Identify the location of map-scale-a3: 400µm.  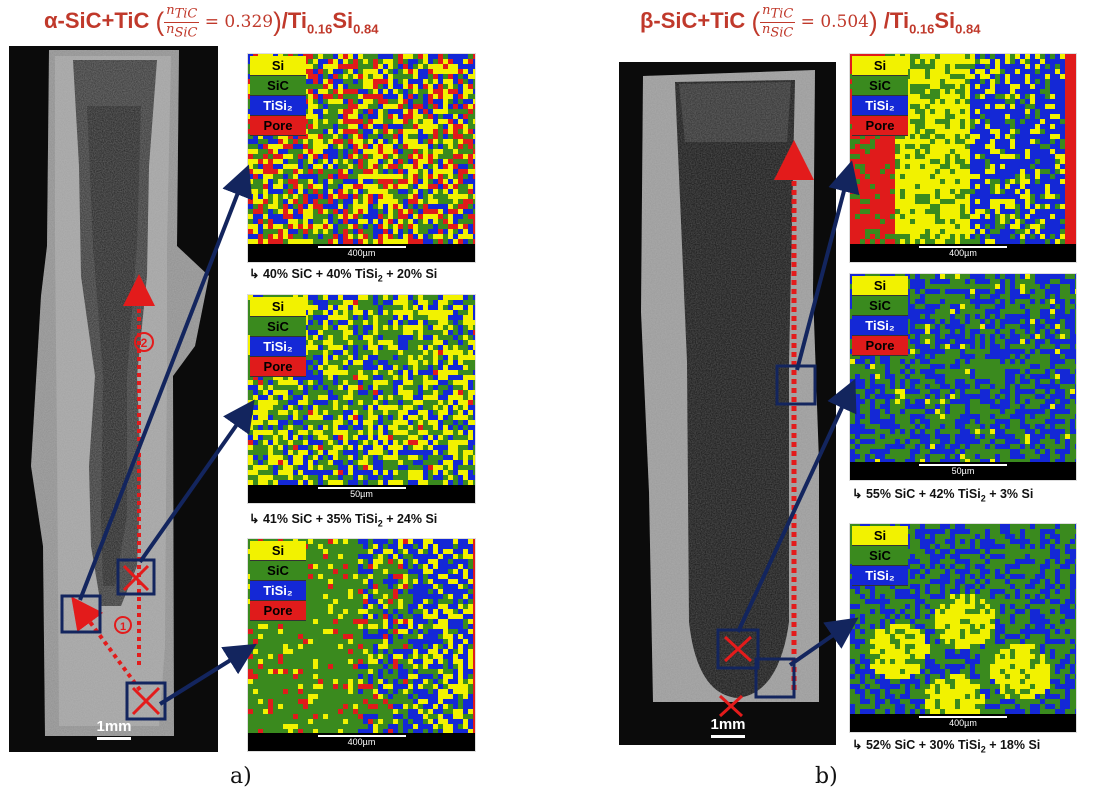
(361, 742).